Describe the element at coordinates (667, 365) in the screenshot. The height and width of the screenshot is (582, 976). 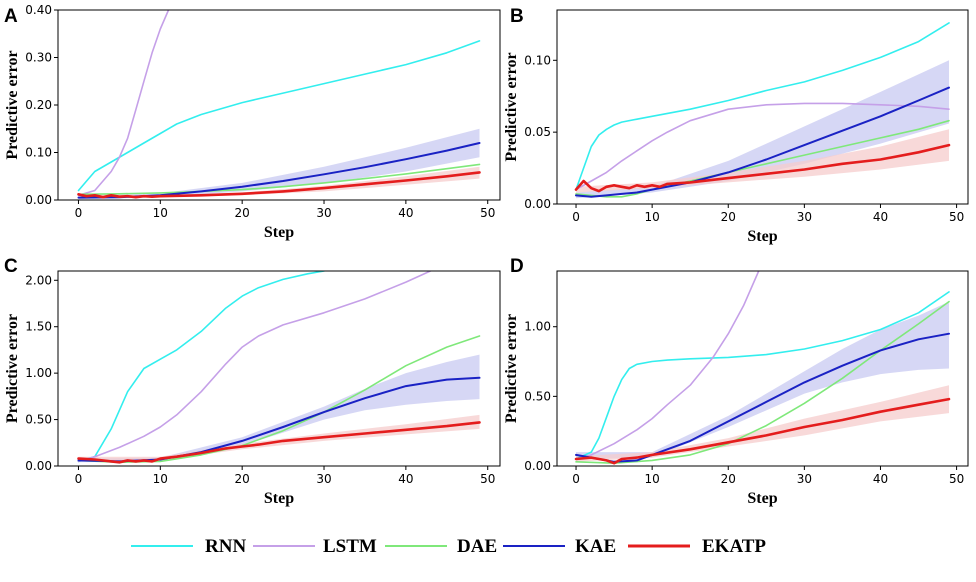
I see `panel-d-lstm-line` at that location.